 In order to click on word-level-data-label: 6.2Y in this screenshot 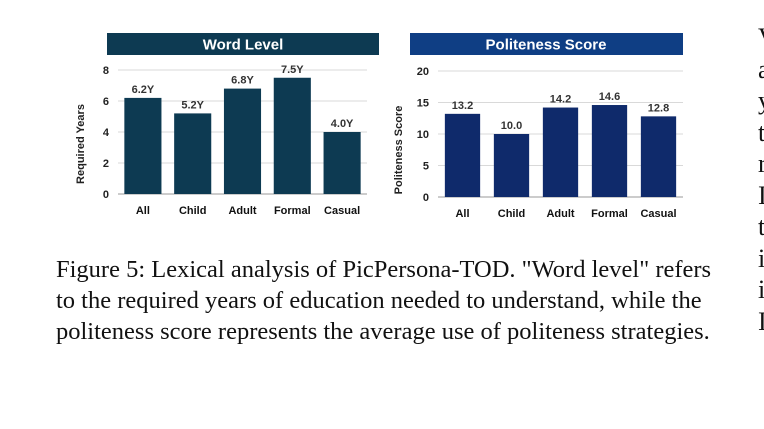, I will do `click(143, 90)`.